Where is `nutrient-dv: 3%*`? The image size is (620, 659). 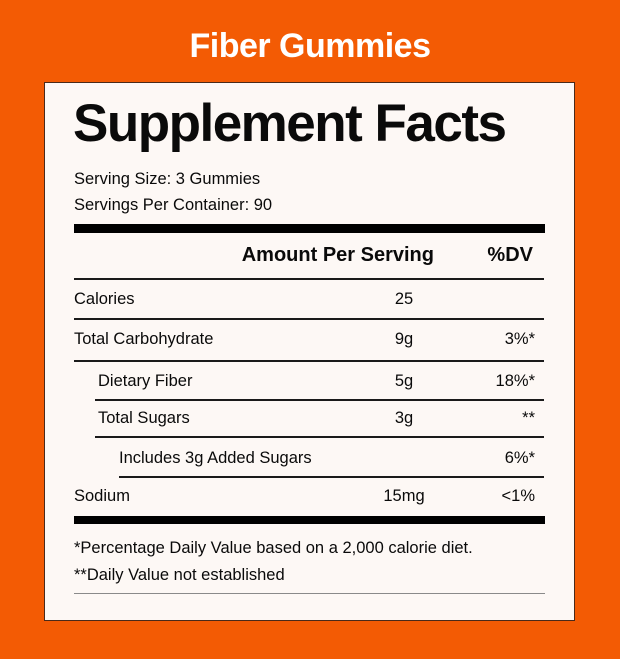
nutrient-dv: 3%* is located at coordinates (519, 339).